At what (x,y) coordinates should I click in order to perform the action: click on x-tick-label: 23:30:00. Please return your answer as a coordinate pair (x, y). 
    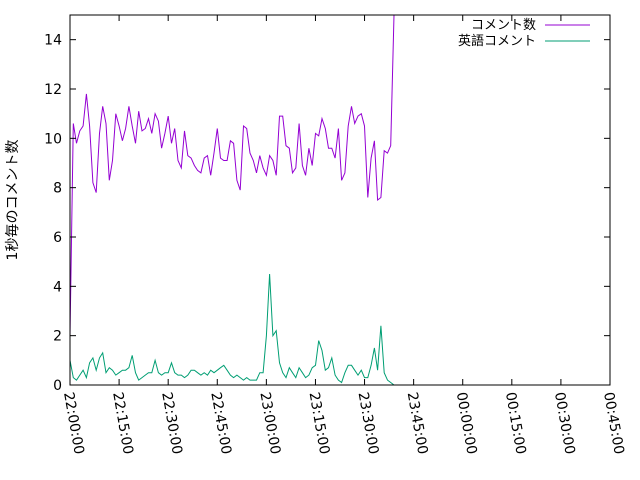
    Looking at the image, I should click on (368, 423).